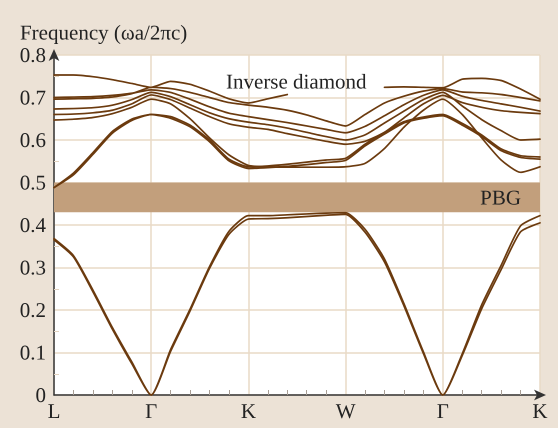  Describe the element at coordinates (33, 352) in the screenshot. I see `y-tick-label: 0.1` at that location.